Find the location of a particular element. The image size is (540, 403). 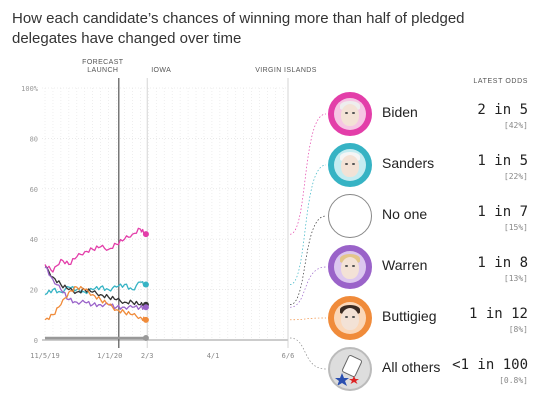

candidate-percent: [42%] is located at coordinates (515, 125).